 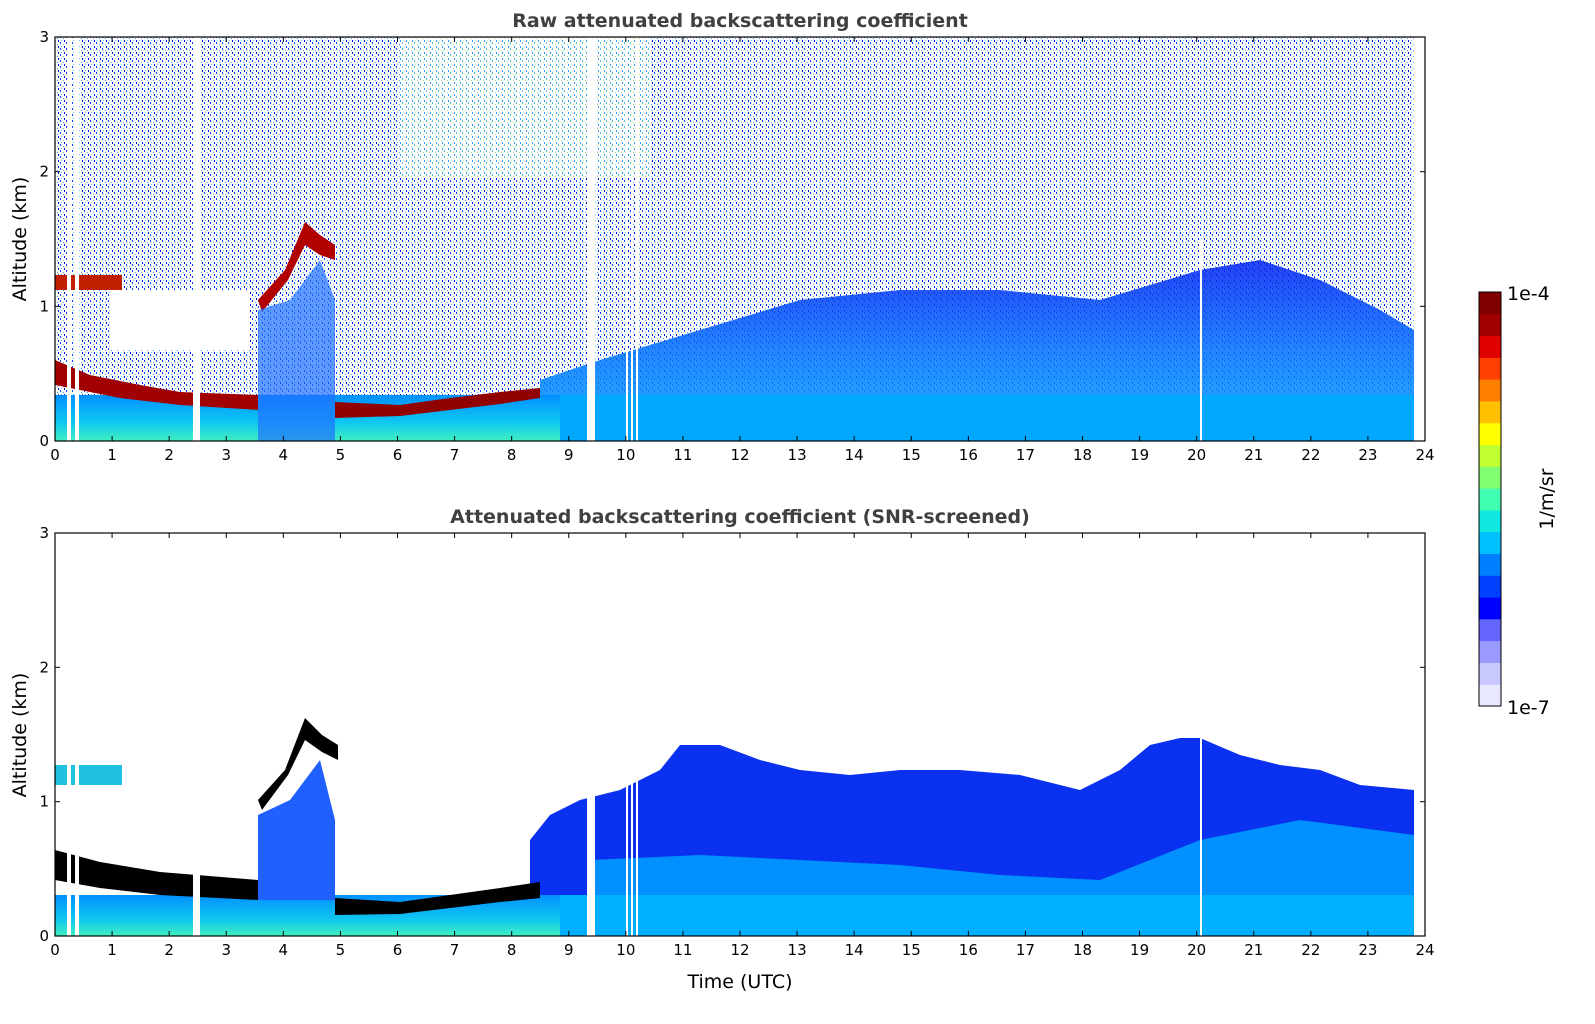 What do you see at coordinates (226, 950) in the screenshot?
I see `screened-x-tick-label: 3` at bounding box center [226, 950].